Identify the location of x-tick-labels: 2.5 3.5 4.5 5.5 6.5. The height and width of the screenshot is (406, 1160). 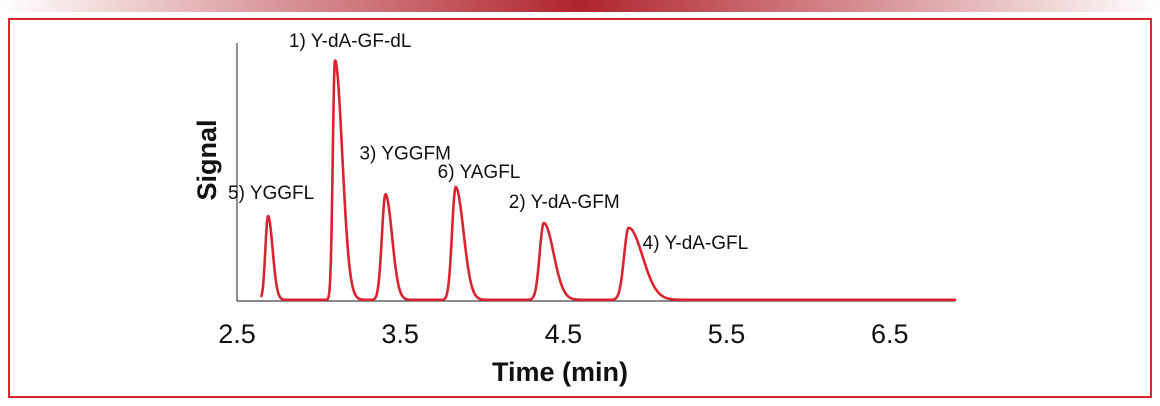
(563, 334).